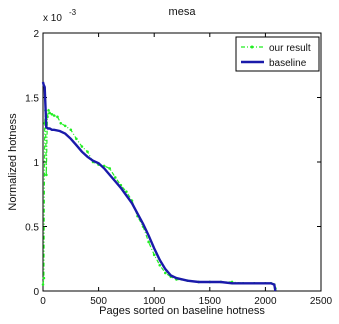  Describe the element at coordinates (36, 292) in the screenshot. I see `y-tick-label: 0` at that location.